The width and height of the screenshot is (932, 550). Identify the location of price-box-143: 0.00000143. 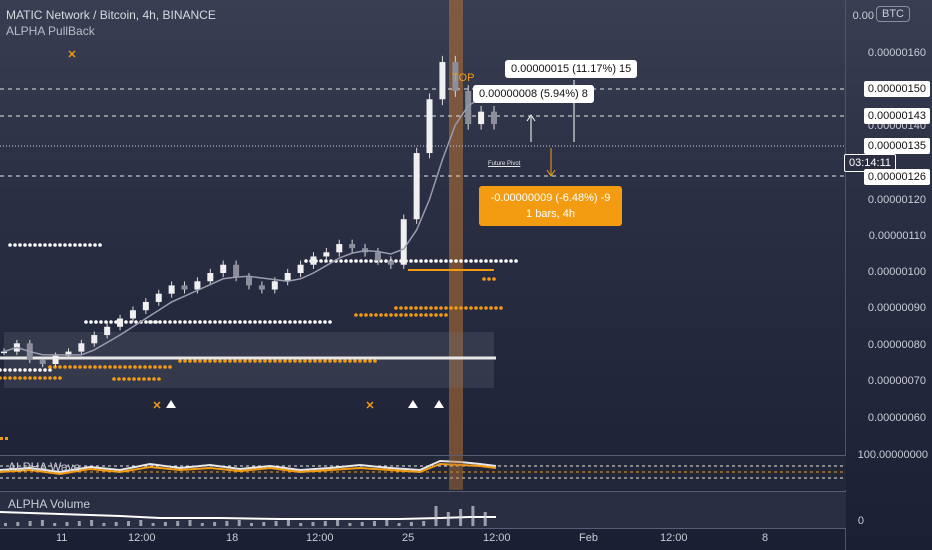
(896, 116).